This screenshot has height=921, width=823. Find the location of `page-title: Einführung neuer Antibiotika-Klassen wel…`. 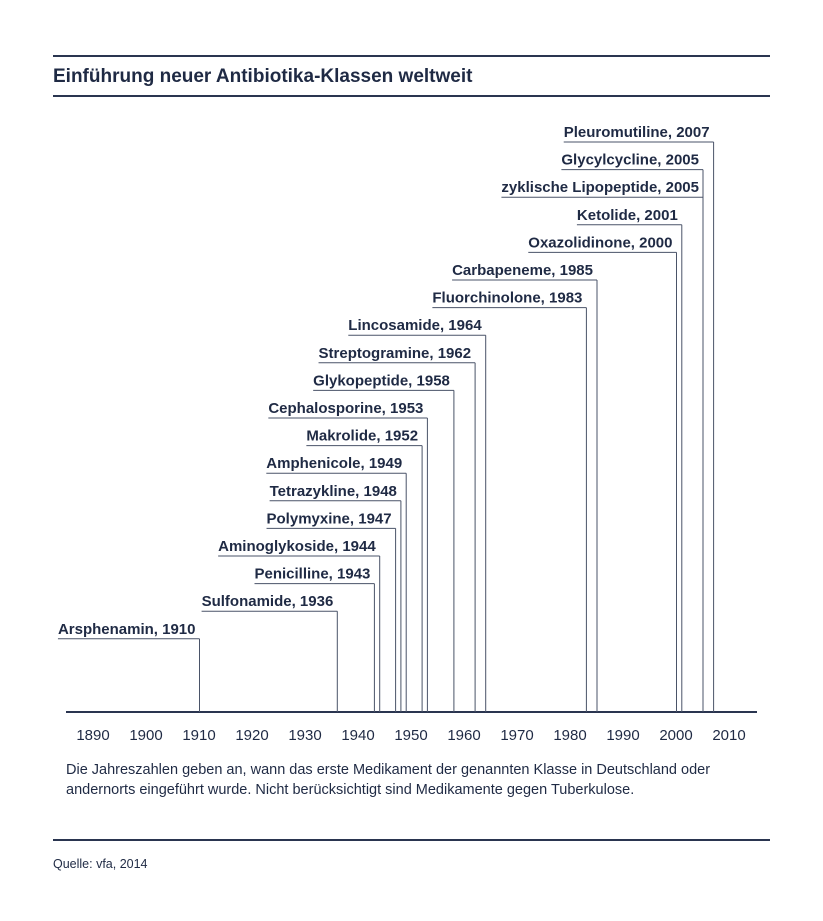

page-title: Einführung neuer Antibiotika-Klassen wel… is located at coordinates (263, 76).